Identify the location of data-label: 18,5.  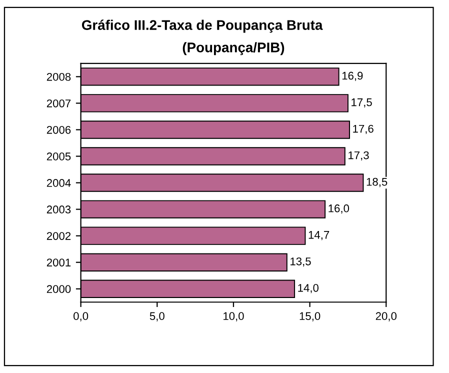
(377, 183).